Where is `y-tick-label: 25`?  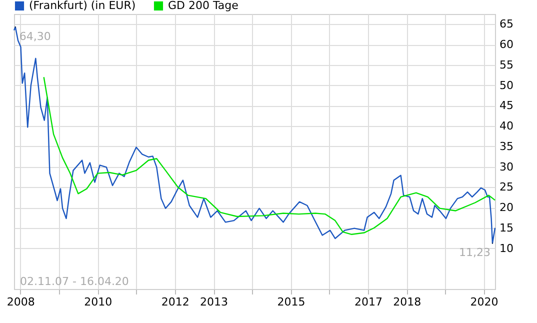
y-tick-label: 25 is located at coordinates (507, 187).